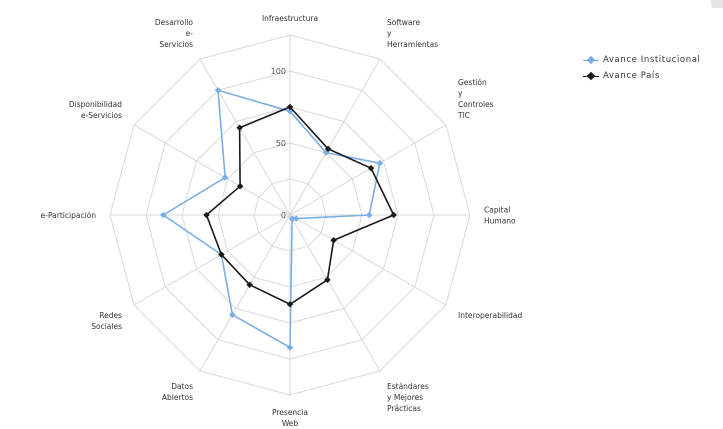 The height and width of the screenshot is (429, 723). Describe the element at coordinates (95, 110) in the screenshot. I see `axis-label: Disponibilidad e-Servicios` at that location.